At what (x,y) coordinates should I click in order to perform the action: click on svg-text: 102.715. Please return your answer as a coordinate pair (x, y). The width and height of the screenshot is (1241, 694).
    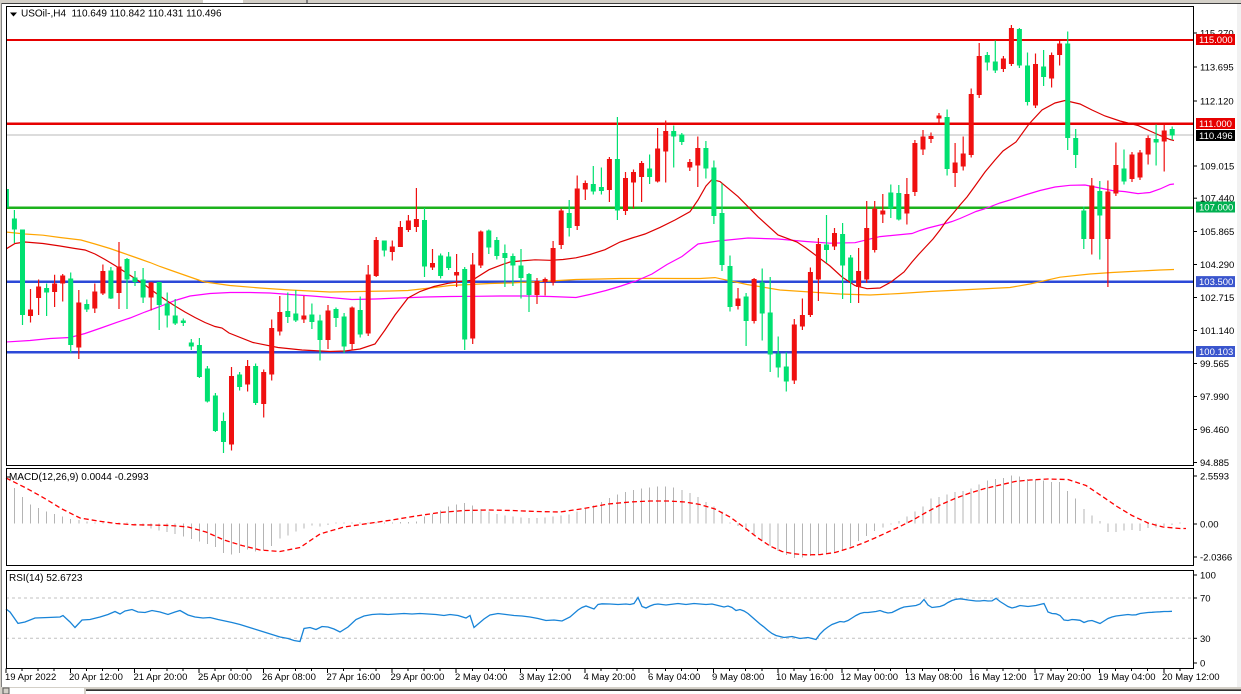
    Looking at the image, I should click on (1217, 298).